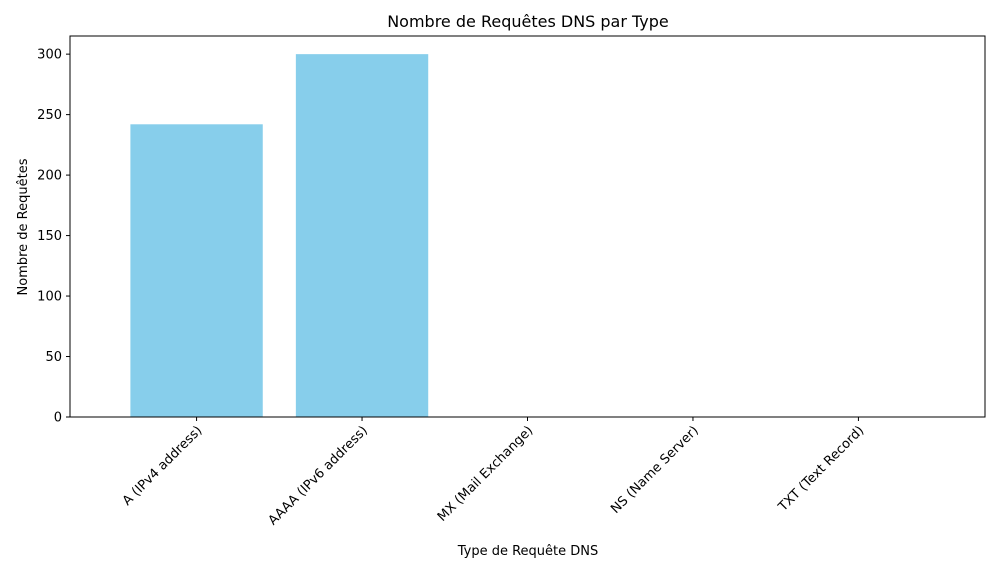 The height and width of the screenshot is (563, 1000). I want to click on x-tick-label-3: NS (Name Server), so click(655, 470).